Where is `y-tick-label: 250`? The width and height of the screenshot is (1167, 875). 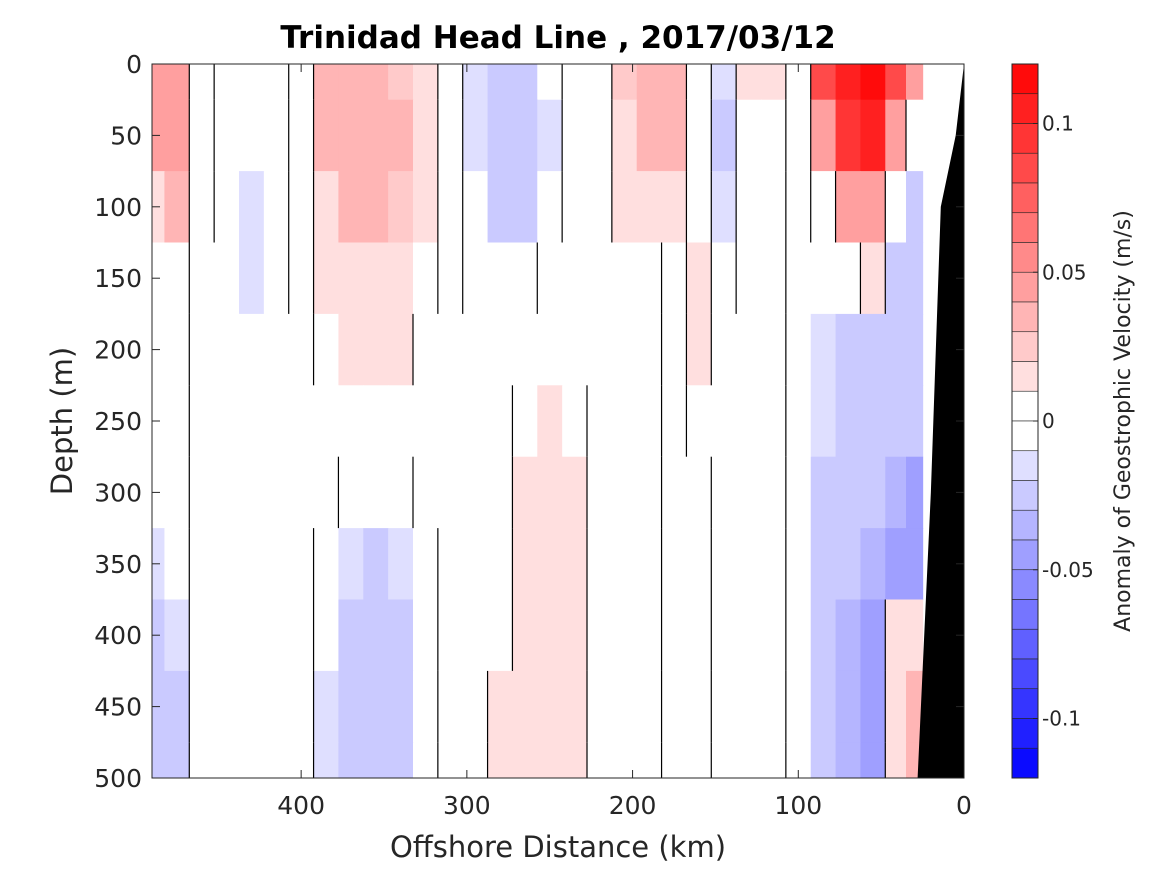
y-tick-label: 250 is located at coordinates (118, 421).